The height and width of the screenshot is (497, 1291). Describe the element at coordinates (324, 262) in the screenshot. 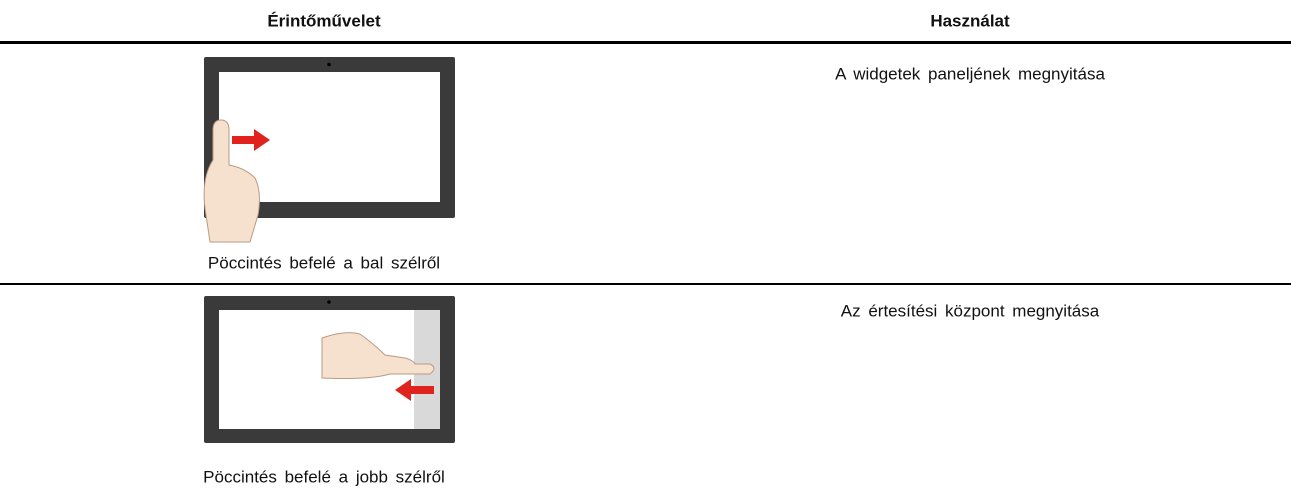

I see `row-caption: Pöccintés befelé a bal szélről` at that location.